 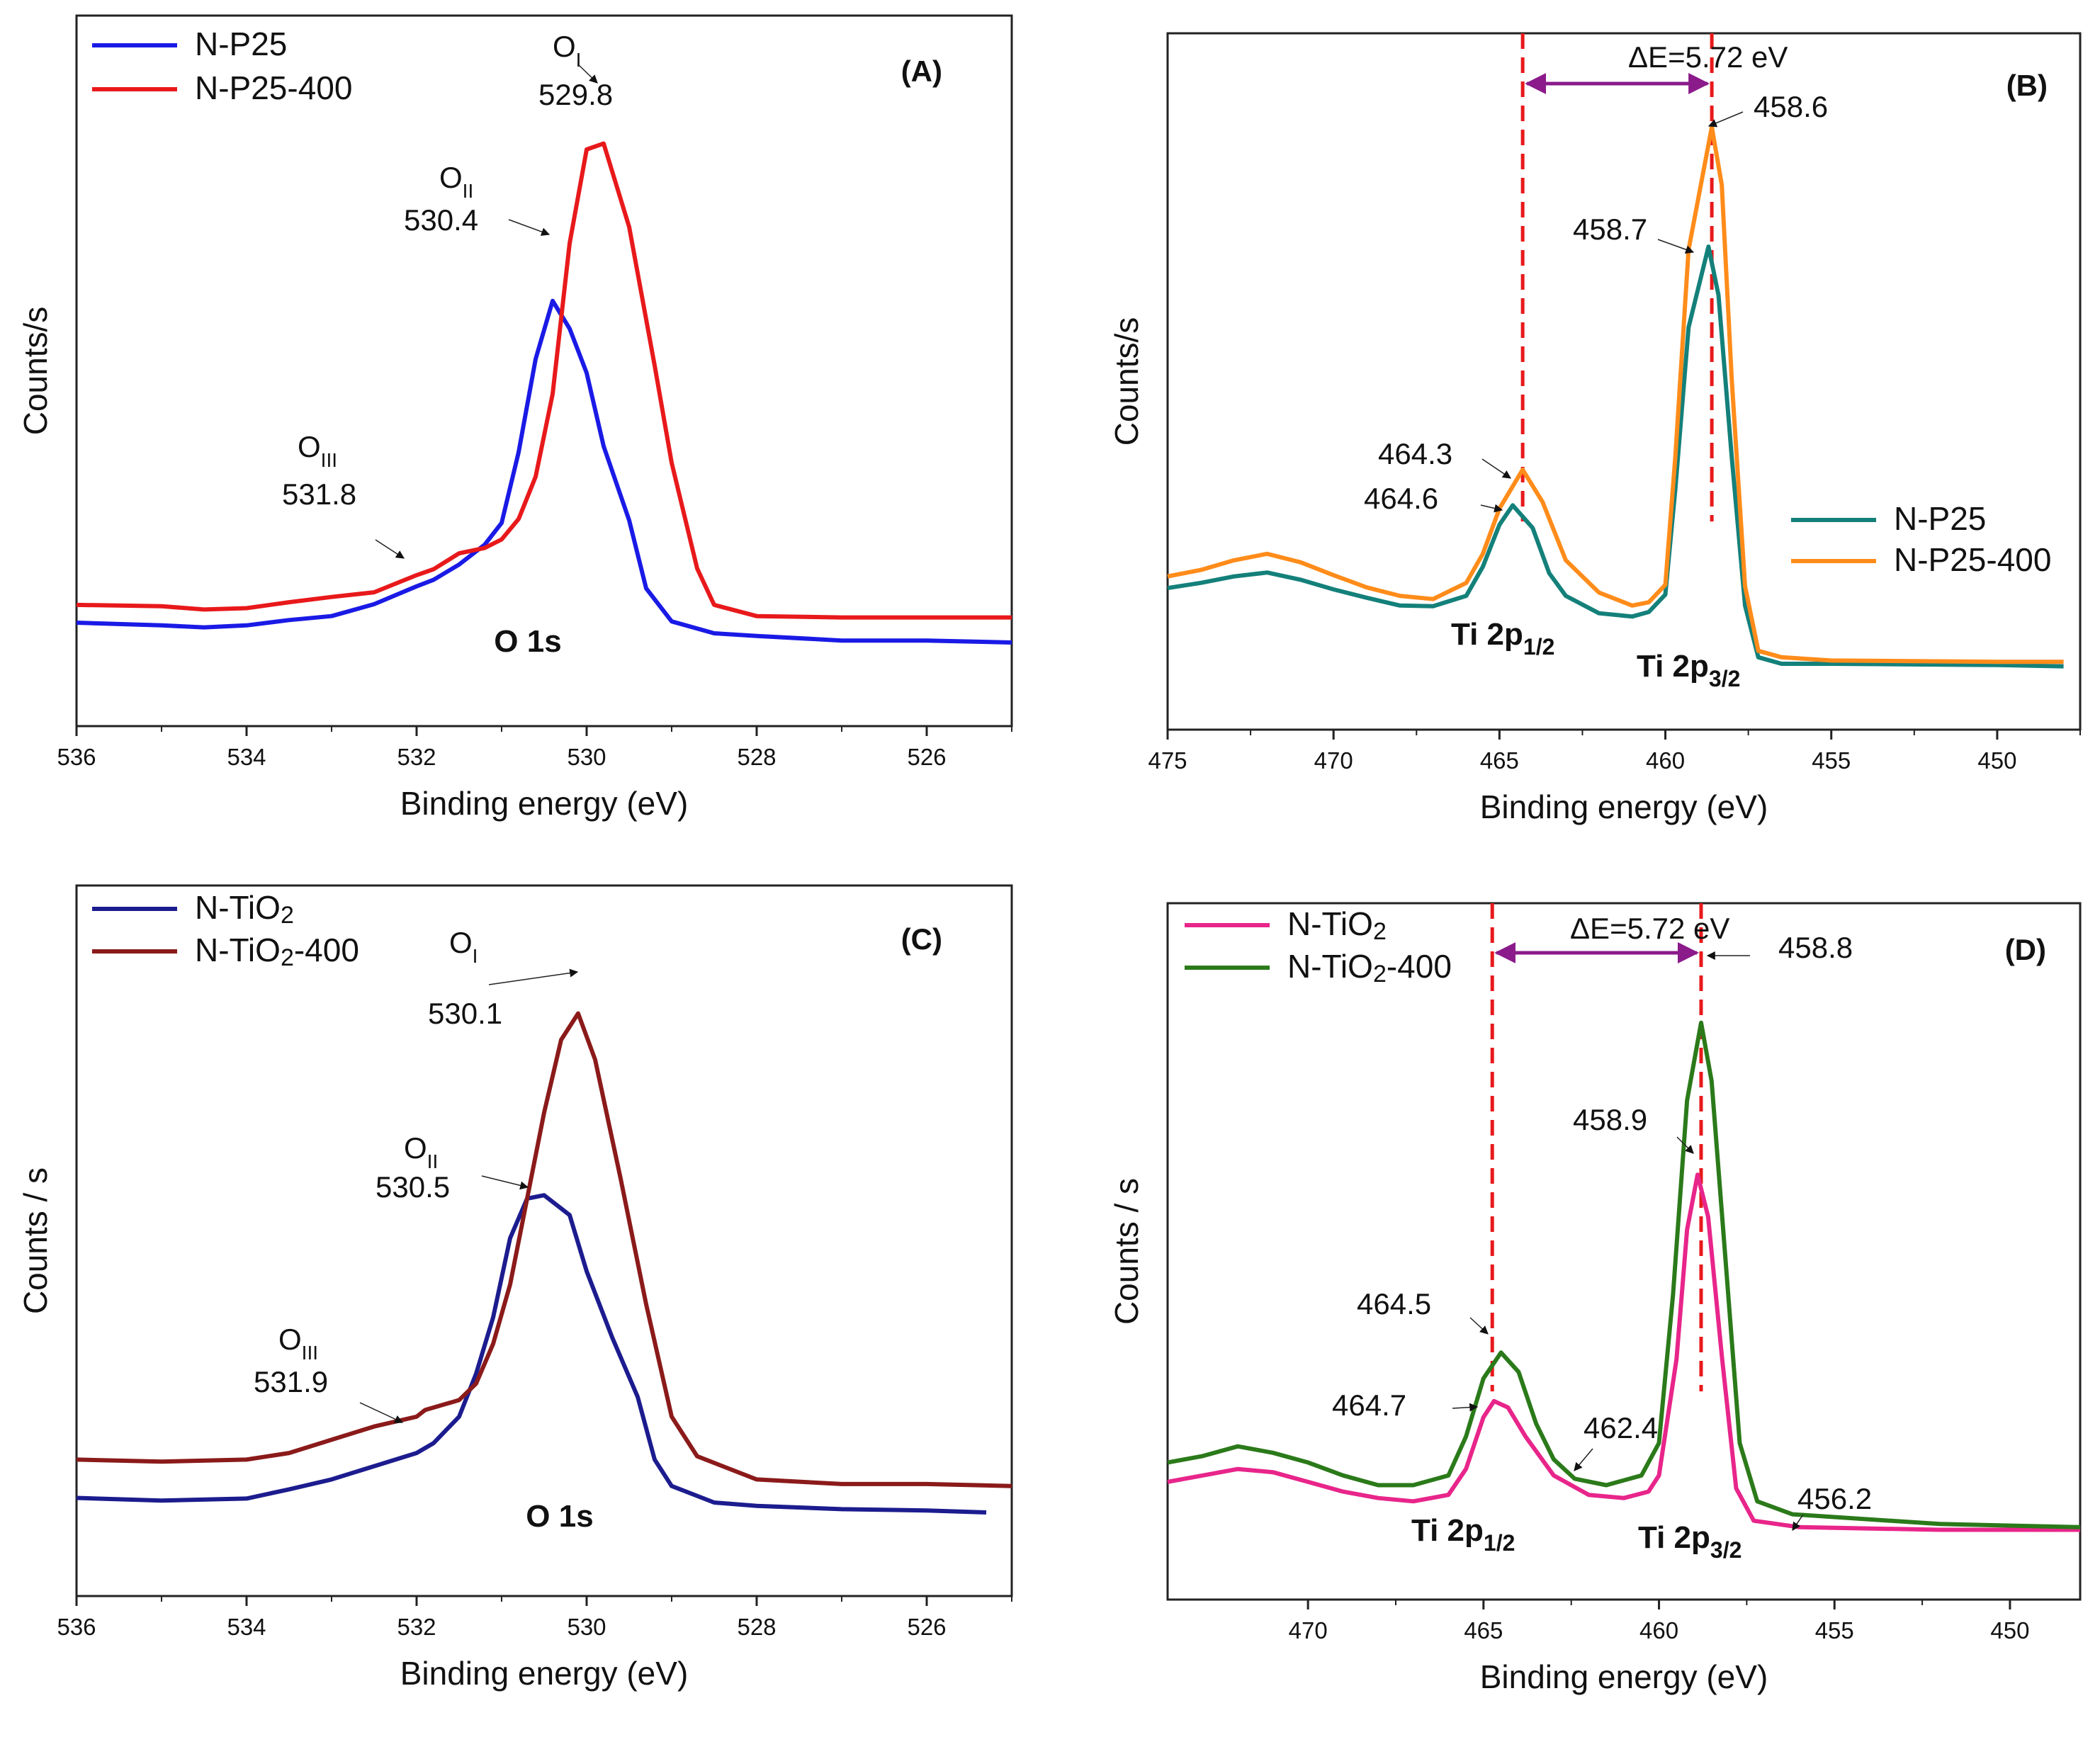 What do you see at coordinates (1725, 1550) in the screenshot?
I see `peak-label-sub: 3/2` at bounding box center [1725, 1550].